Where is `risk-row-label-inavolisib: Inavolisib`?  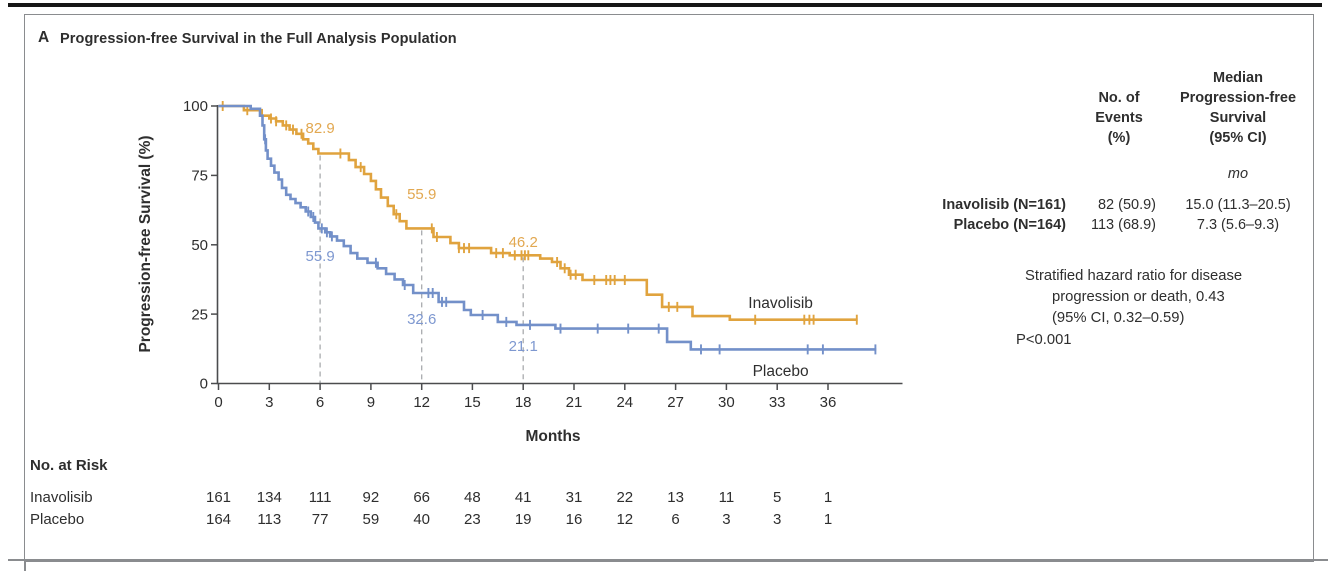
risk-row-label-inavolisib: Inavolisib is located at coordinates (61, 497).